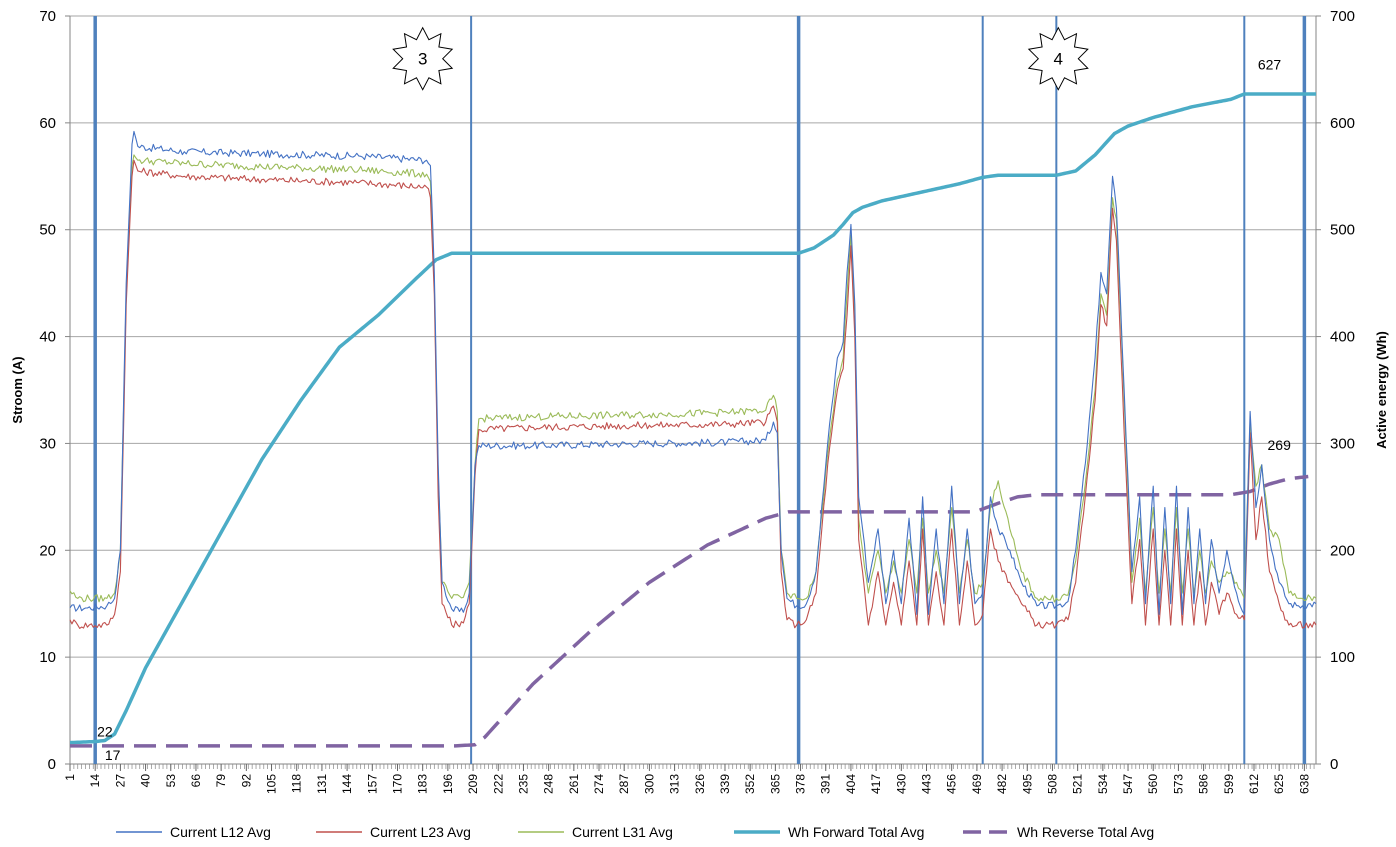 The width and height of the screenshot is (1396, 847). Describe the element at coordinates (52, 764) in the screenshot. I see `y-tick-label: 0` at that location.